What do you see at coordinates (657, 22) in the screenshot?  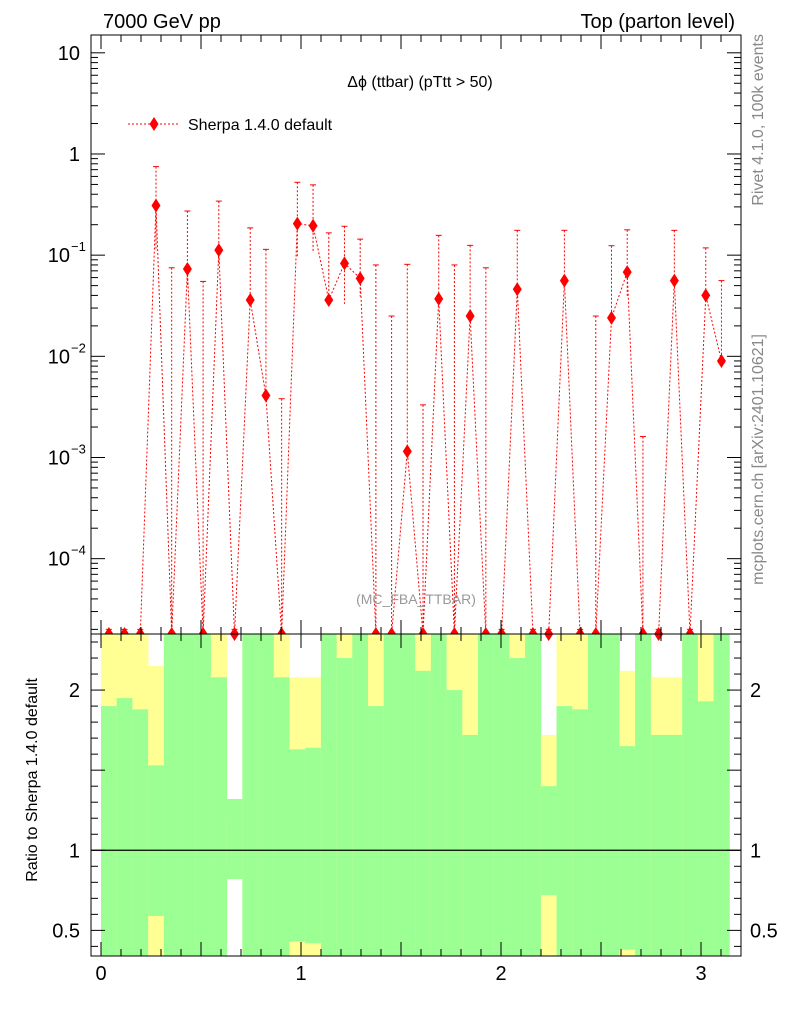 I see `header-right: Top (parton level)` at bounding box center [657, 22].